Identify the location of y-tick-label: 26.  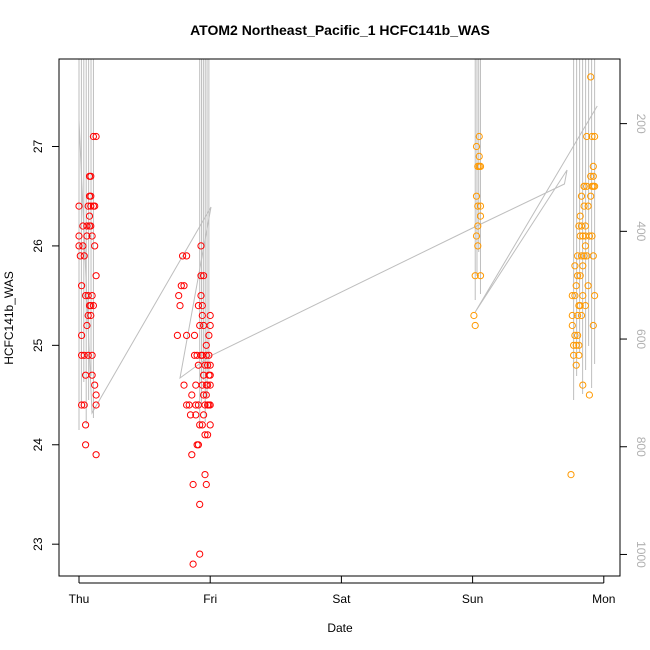
(38, 246).